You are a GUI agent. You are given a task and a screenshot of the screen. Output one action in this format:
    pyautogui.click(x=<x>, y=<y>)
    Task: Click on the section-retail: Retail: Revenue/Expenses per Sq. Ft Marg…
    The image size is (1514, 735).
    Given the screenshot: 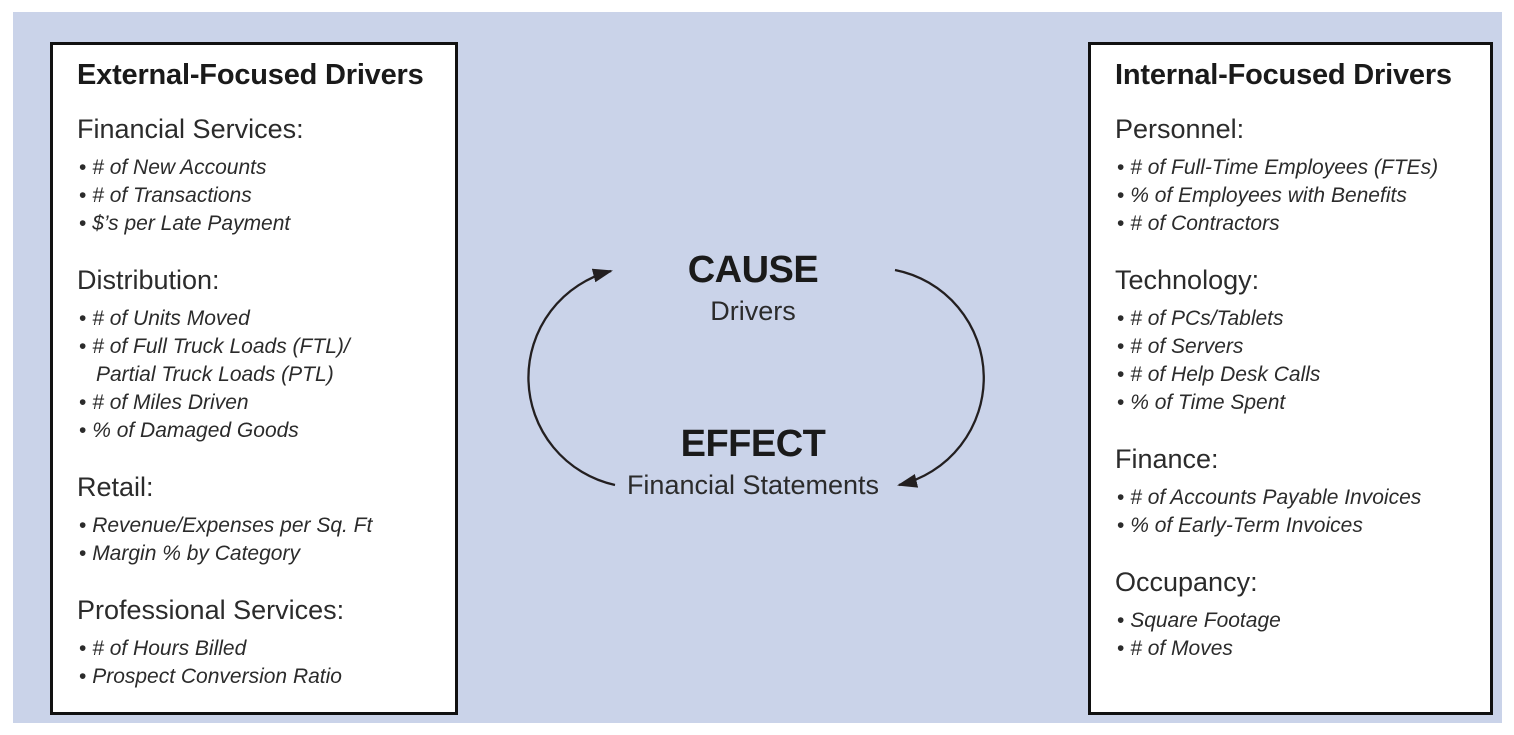 What is the action you would take?
    pyautogui.click(x=255, y=520)
    